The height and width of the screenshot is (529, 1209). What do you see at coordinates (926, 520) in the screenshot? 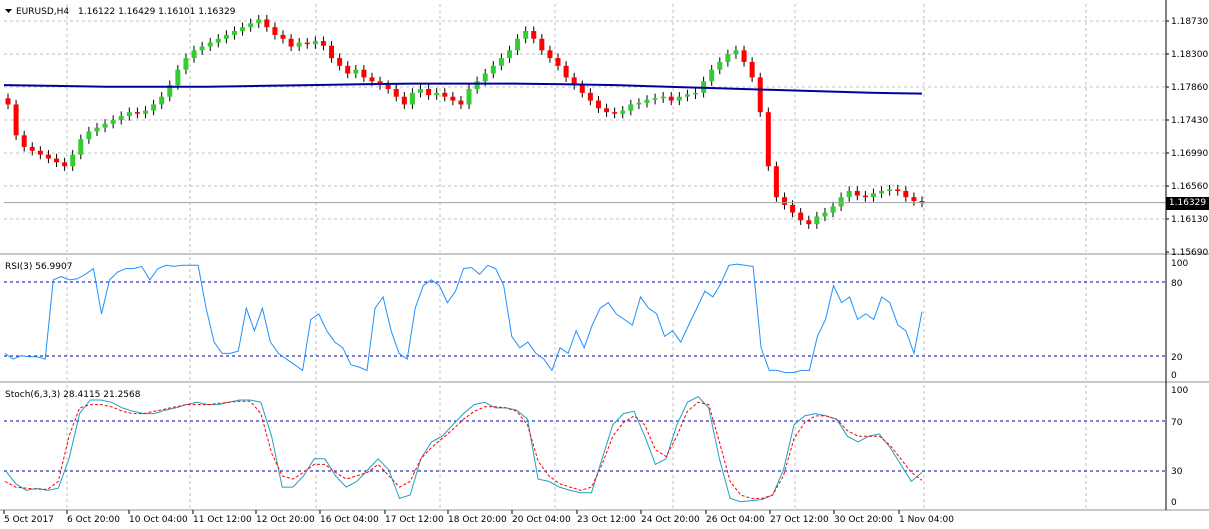
I see `time-tick-label: 1 Nov 04:00` at bounding box center [926, 520].